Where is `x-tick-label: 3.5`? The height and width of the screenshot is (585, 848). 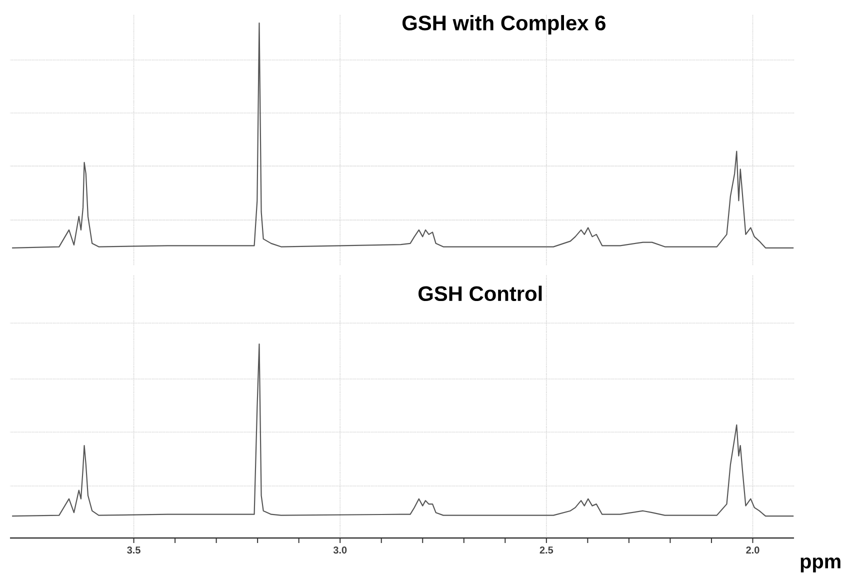
x-tick-label: 3.5 is located at coordinates (133, 550).